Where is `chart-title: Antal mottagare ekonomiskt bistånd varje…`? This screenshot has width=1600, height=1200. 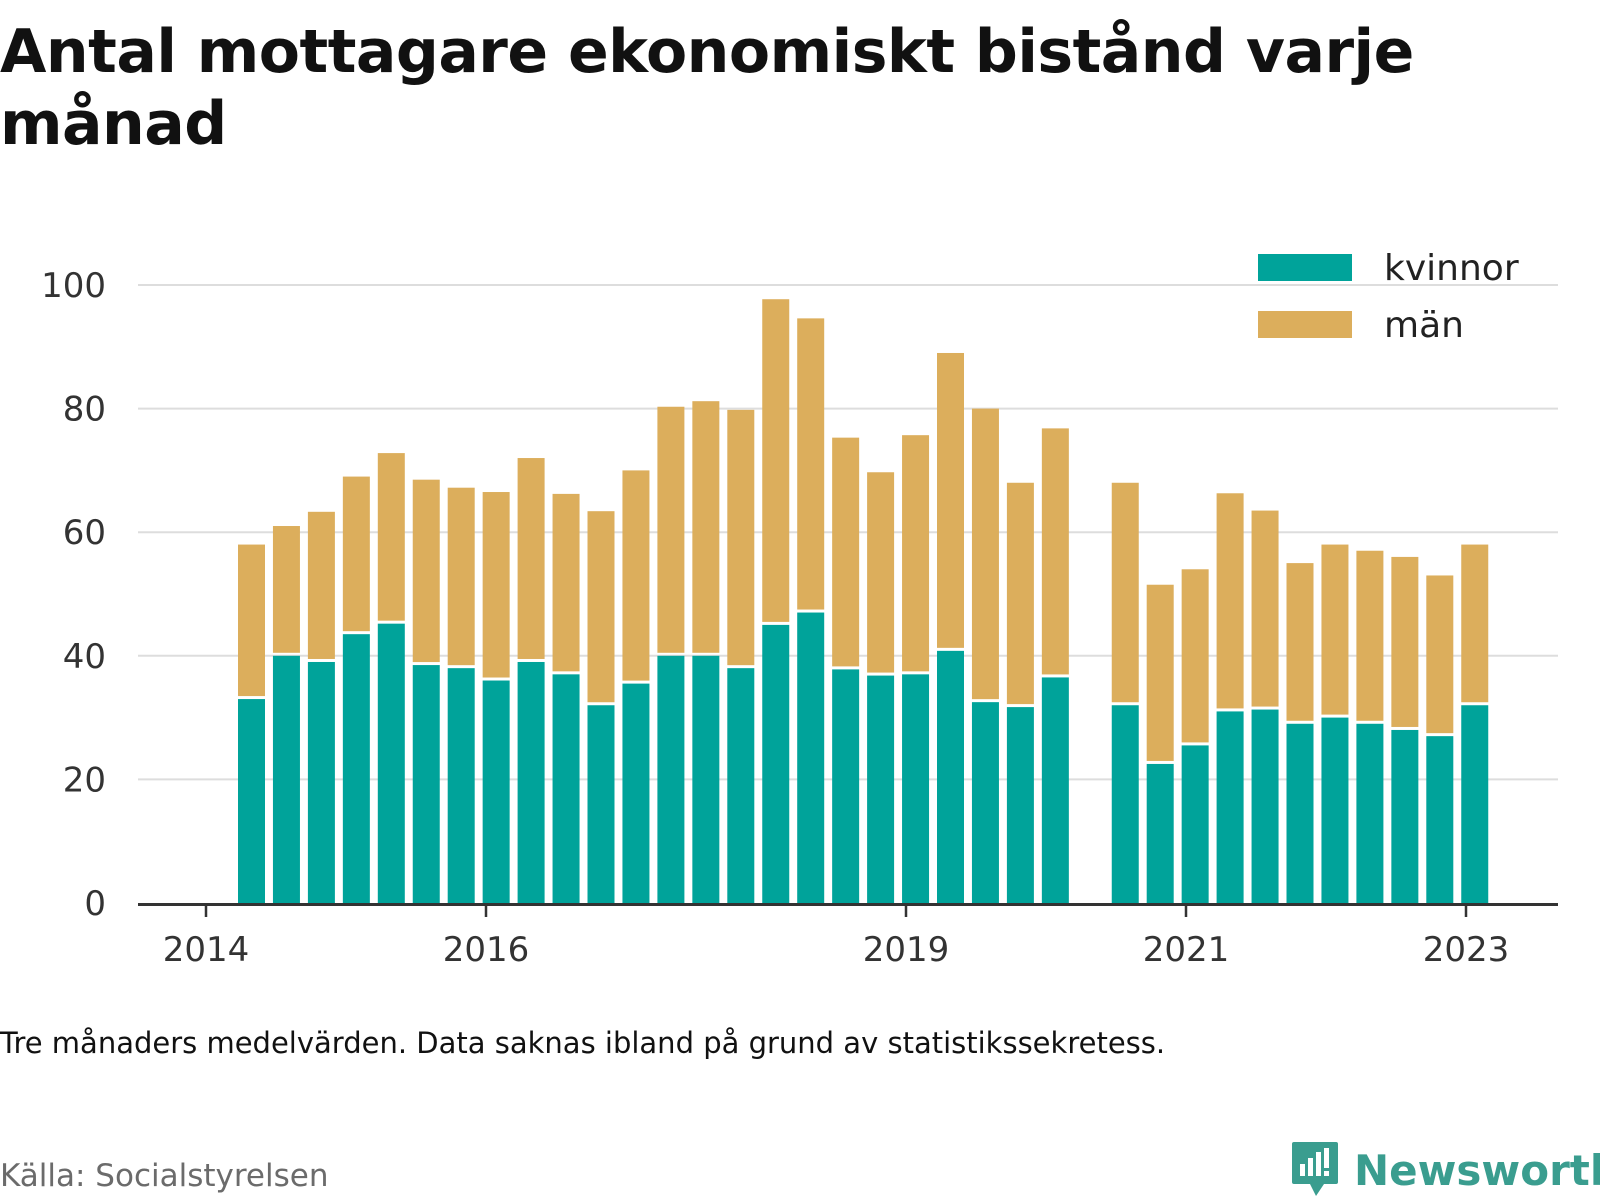
chart-title: Antal mottagare ekonomiskt bistånd varje… is located at coordinates (707, 88).